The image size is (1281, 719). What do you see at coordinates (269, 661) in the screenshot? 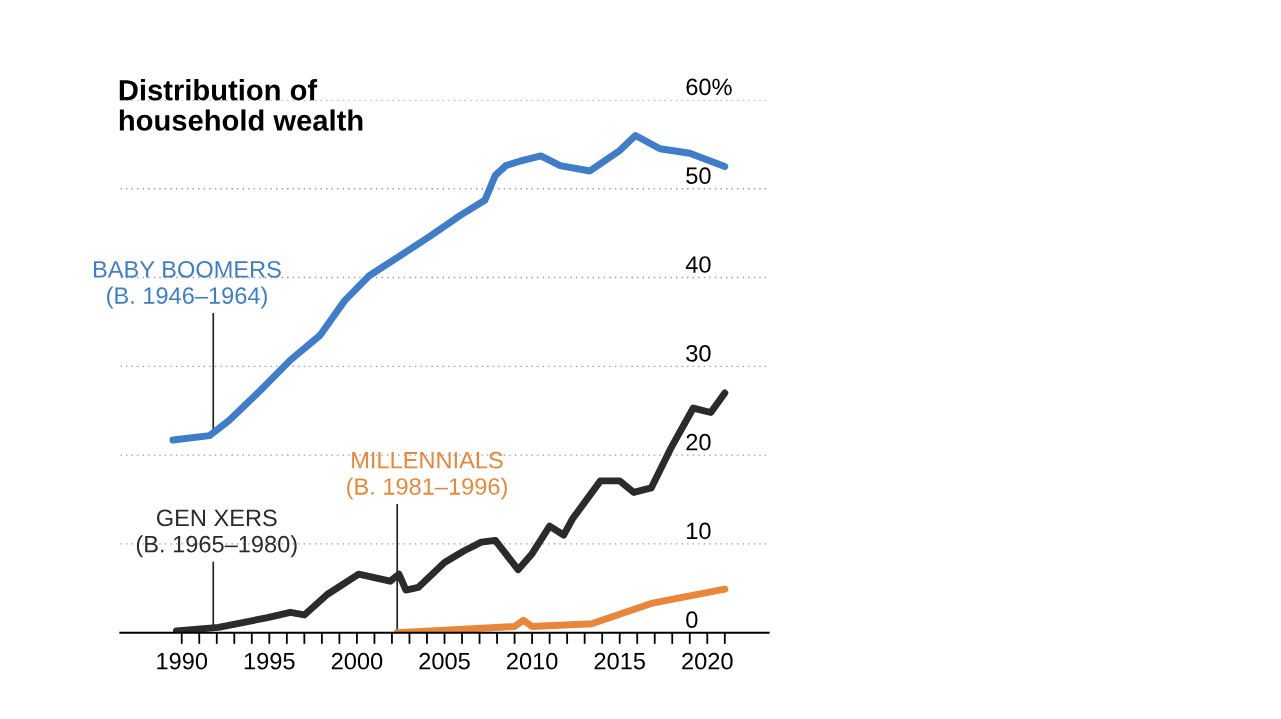
I see `x-tick-label: 1995` at bounding box center [269, 661].